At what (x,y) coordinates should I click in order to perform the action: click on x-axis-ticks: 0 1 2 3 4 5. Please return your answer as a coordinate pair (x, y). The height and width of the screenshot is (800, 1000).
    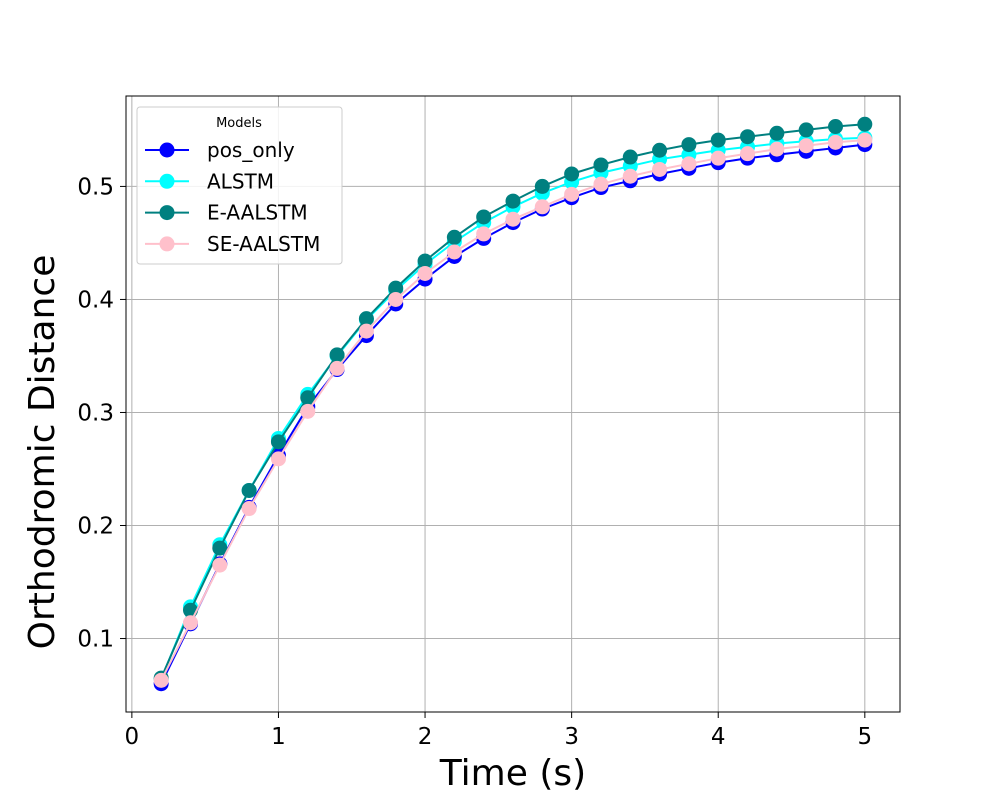
    Looking at the image, I should click on (498, 731).